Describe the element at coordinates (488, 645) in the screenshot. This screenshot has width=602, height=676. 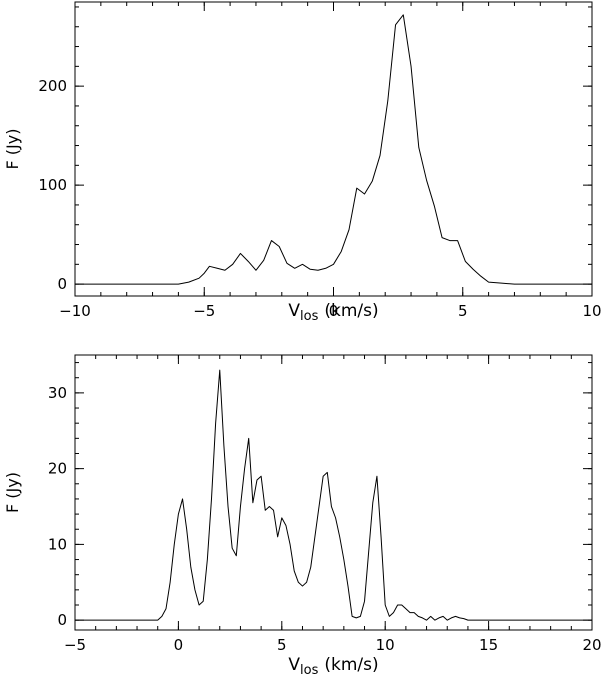
I see `x-tick-label: 15` at that location.